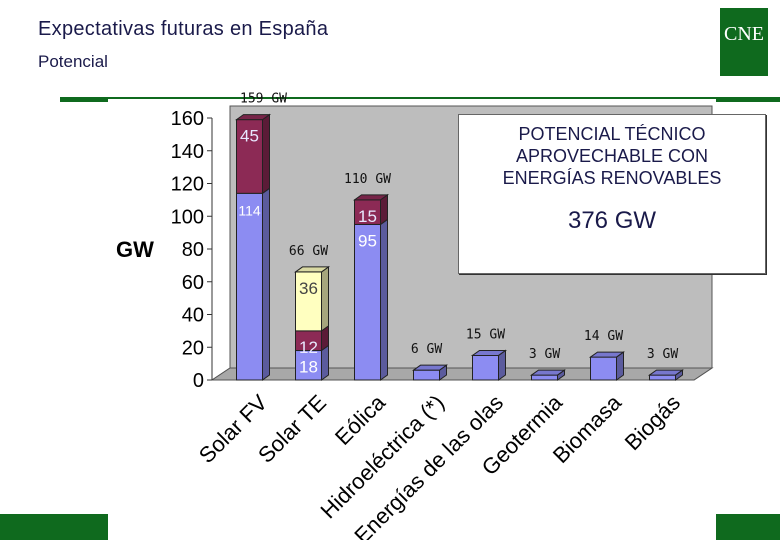 This screenshot has height=540, width=780. I want to click on header-divider-line, so click(412, 98).